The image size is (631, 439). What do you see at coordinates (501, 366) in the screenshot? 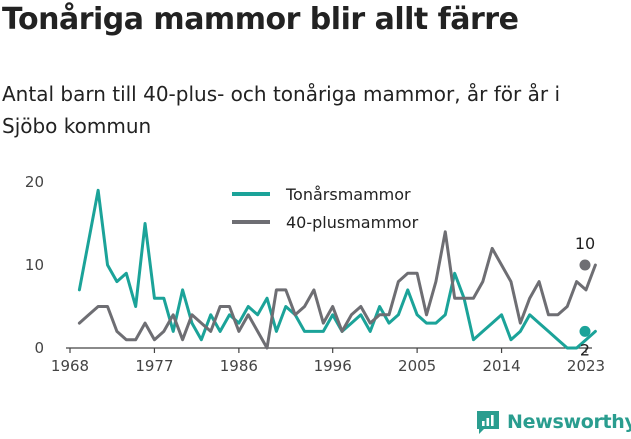
I see `x-tick-label: 2014` at bounding box center [501, 366].